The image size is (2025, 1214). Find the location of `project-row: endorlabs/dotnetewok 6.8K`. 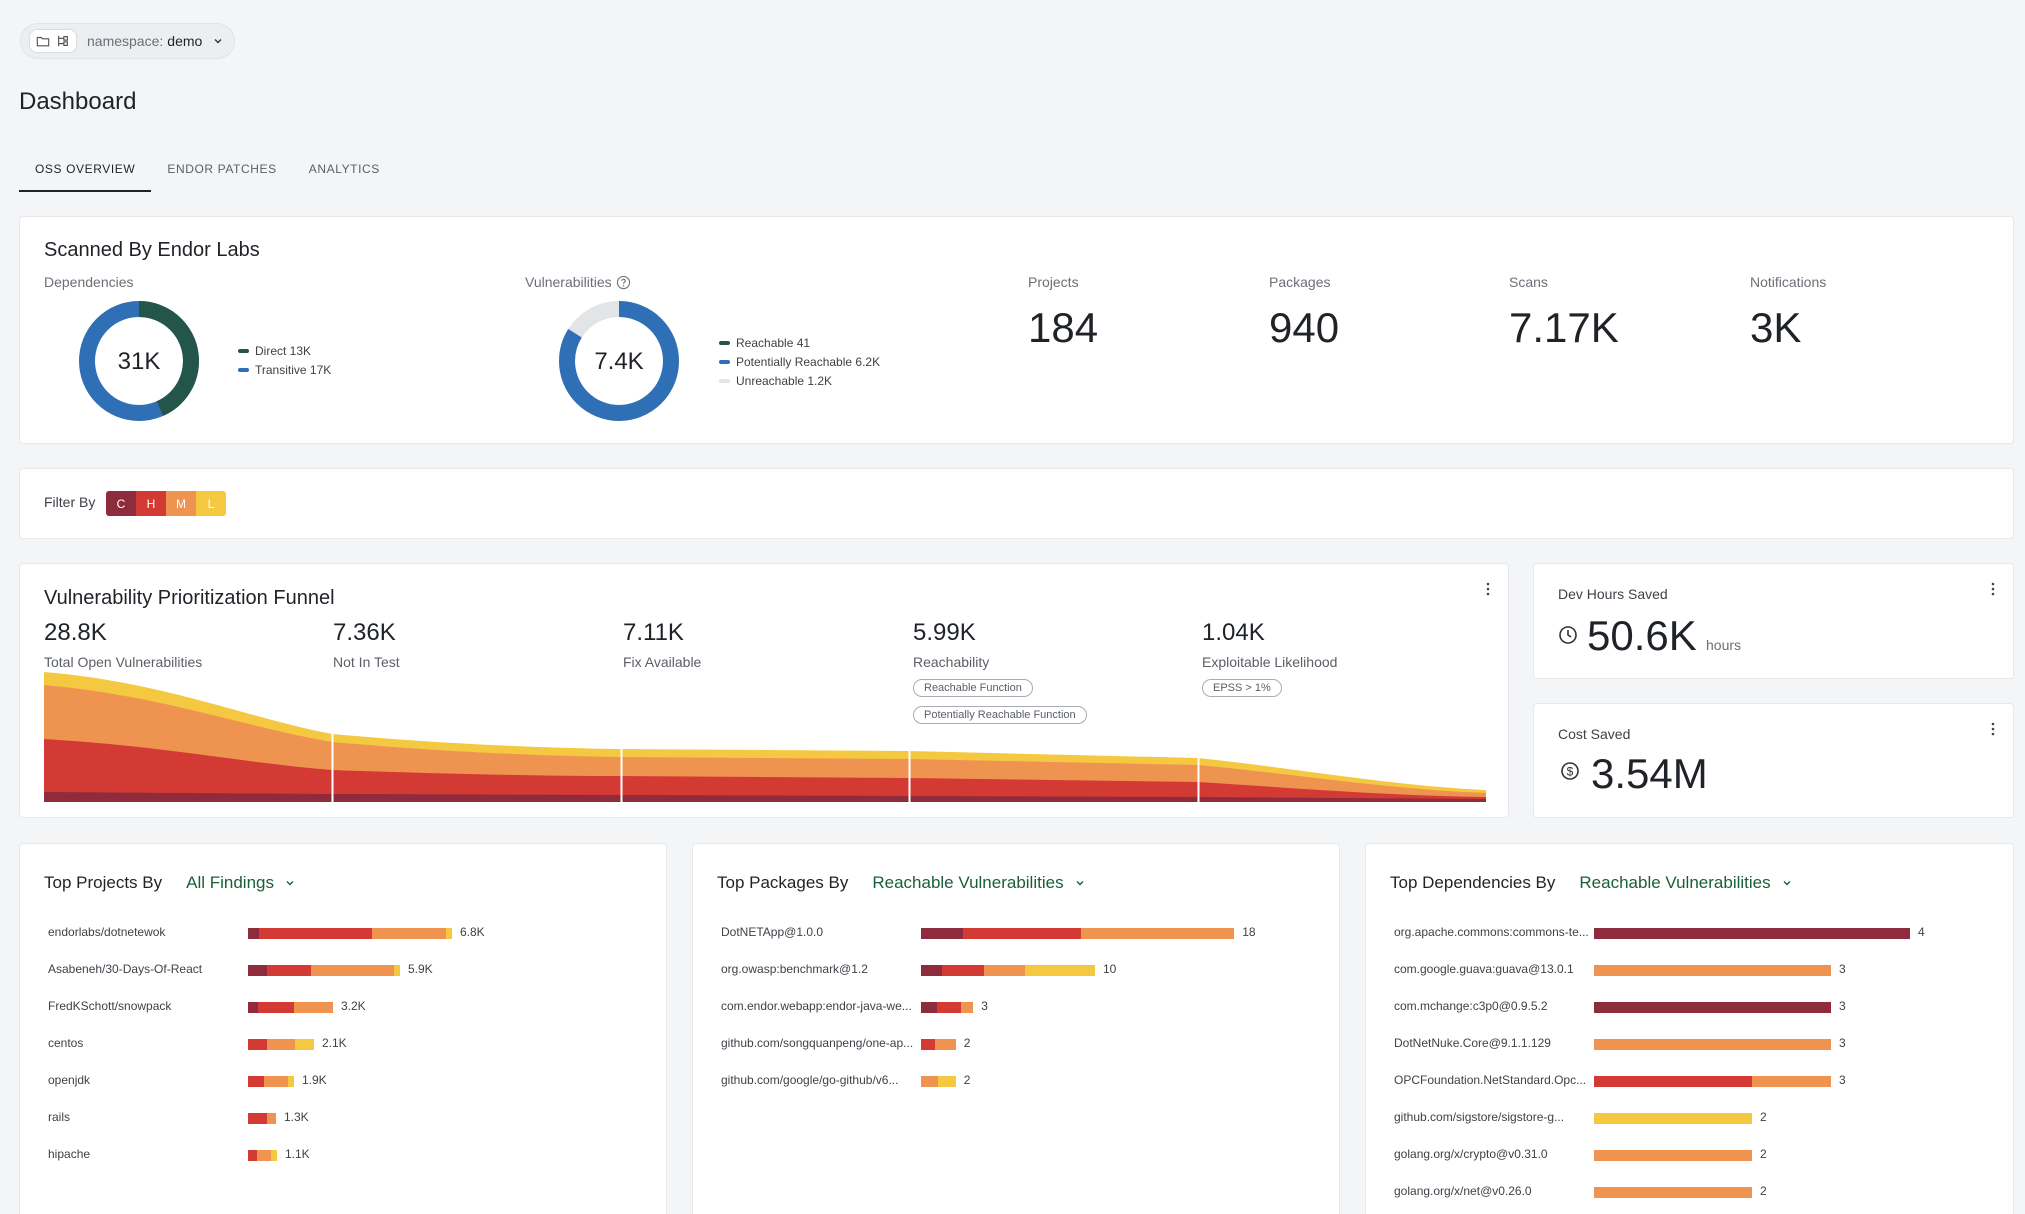

project-row: endorlabs/dotnetewok 6.8K is located at coordinates (343, 936).